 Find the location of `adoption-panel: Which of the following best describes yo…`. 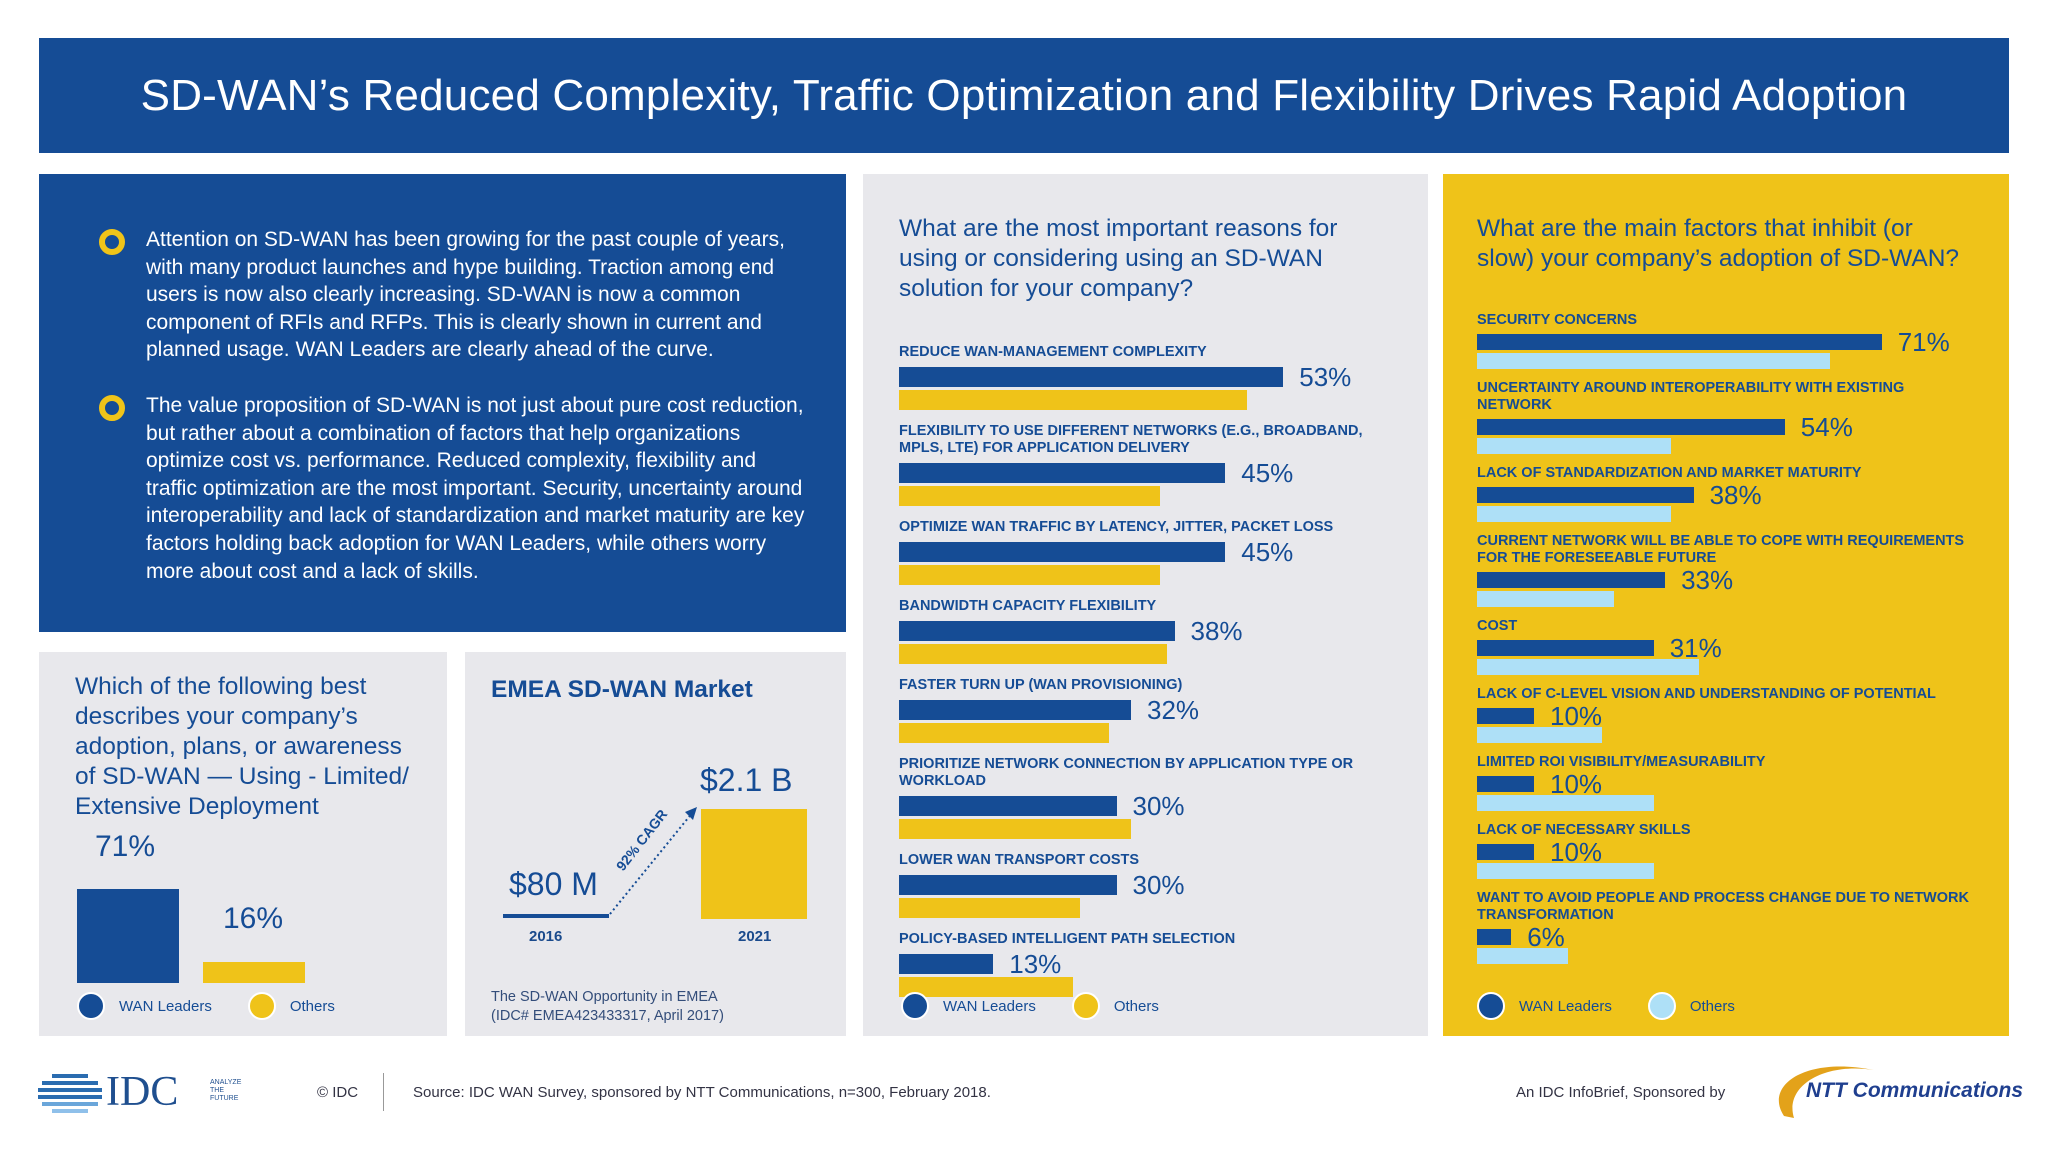

adoption-panel: Which of the following best describes yo… is located at coordinates (243, 844).